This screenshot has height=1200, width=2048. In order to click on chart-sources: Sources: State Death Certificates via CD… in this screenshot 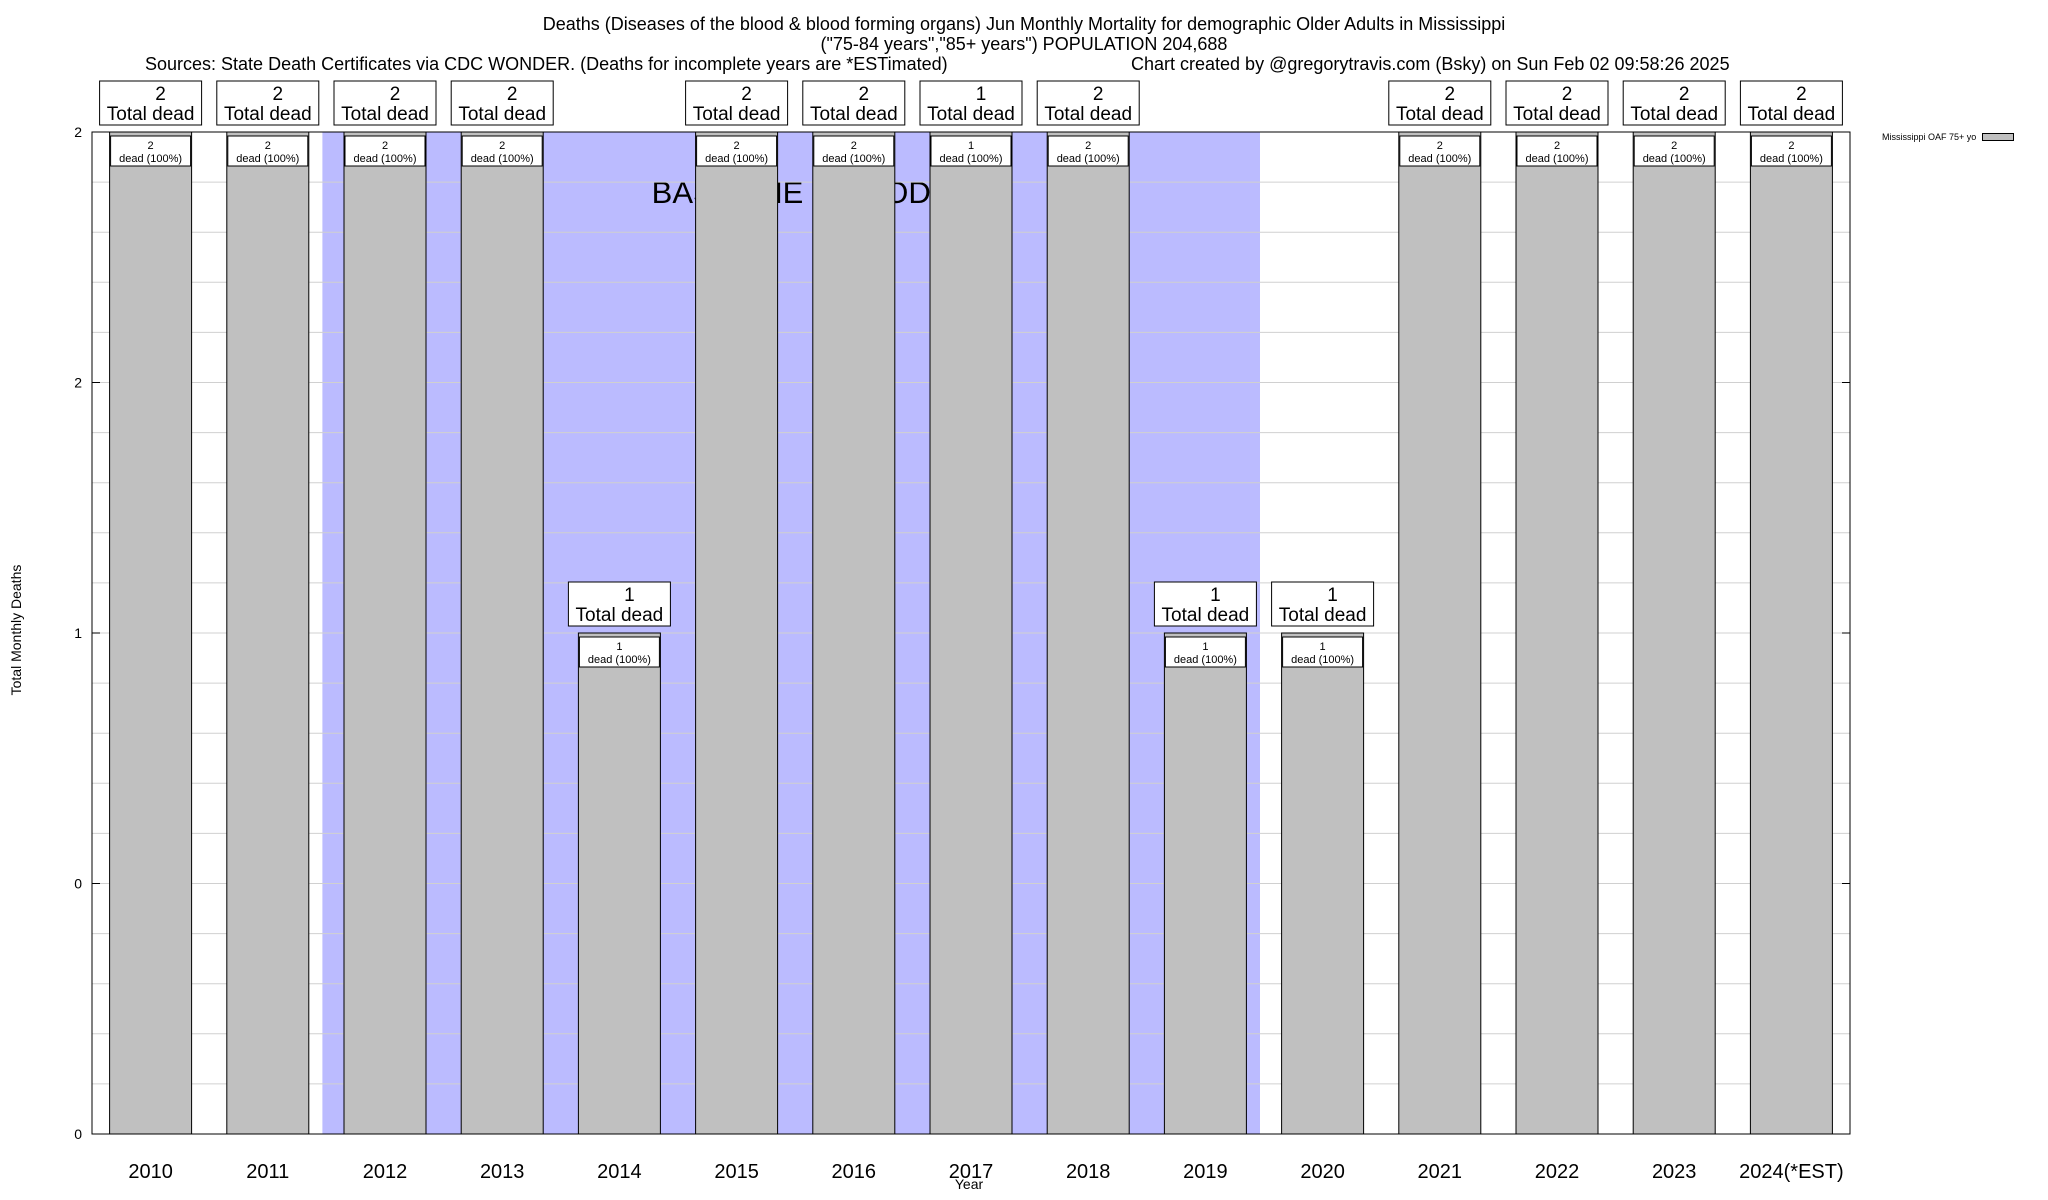, I will do `click(546, 64)`.